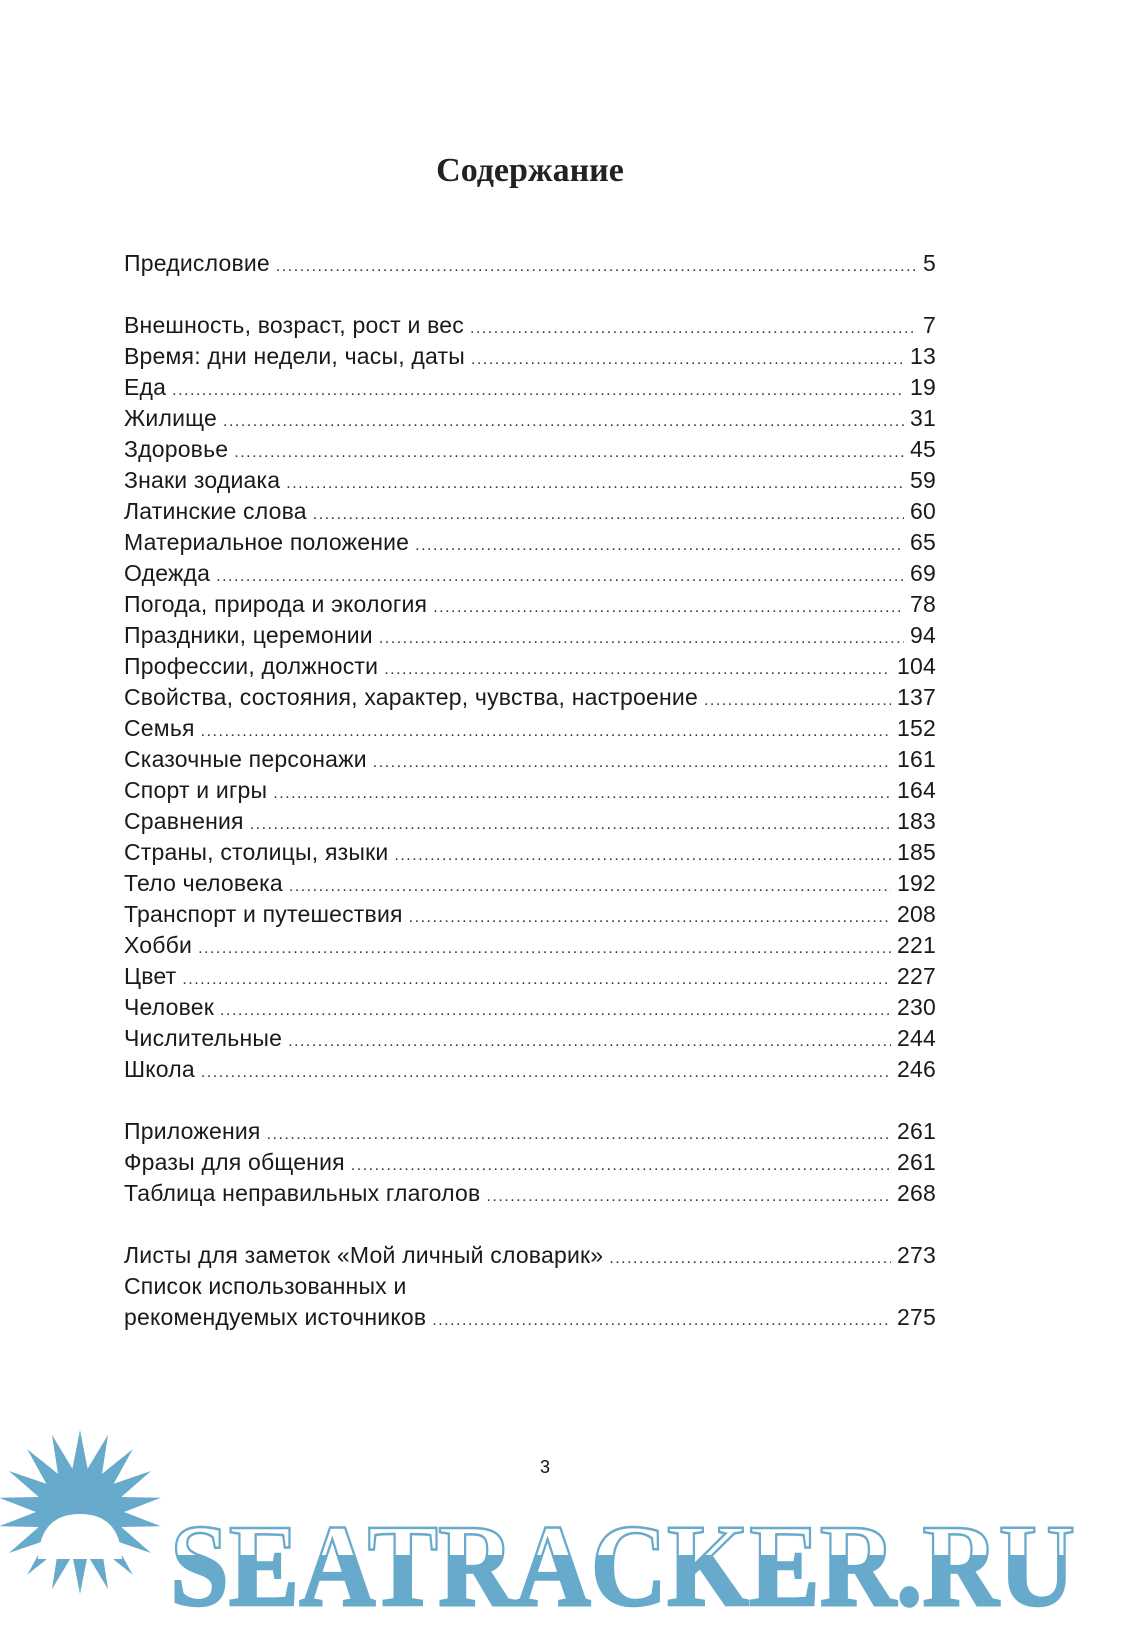 Image resolution: width=1146 pixels, height=1643 pixels. What do you see at coordinates (192, 1131) in the screenshot?
I see `toc-entry-label: Приложения` at bounding box center [192, 1131].